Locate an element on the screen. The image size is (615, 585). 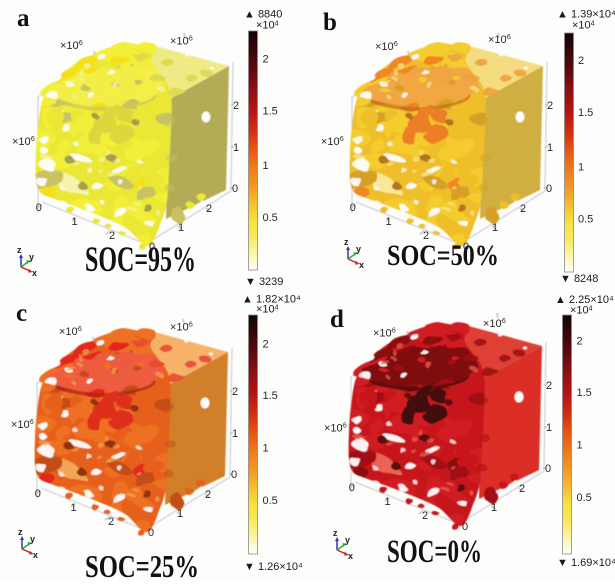
svg-text: ▼ 1.69×10⁴ is located at coordinates (586, 563).